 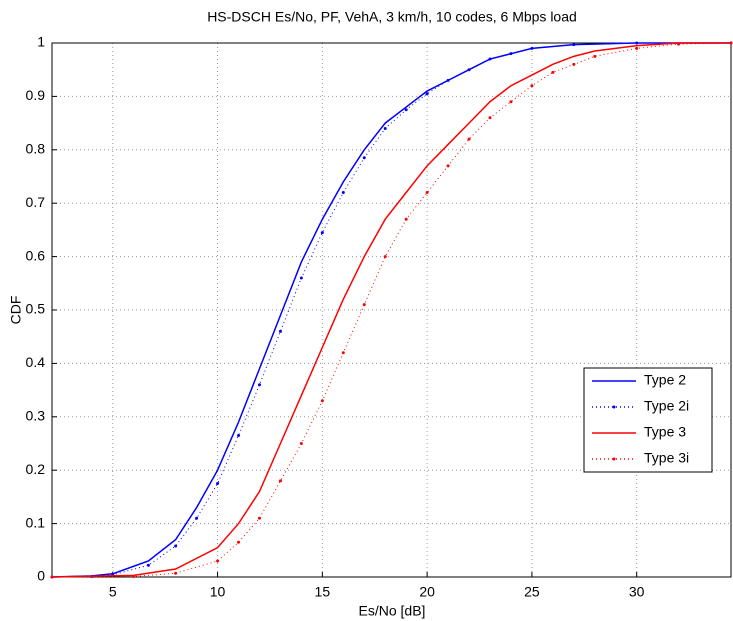 What do you see at coordinates (323, 592) in the screenshot?
I see `x-tick-label: 15` at bounding box center [323, 592].